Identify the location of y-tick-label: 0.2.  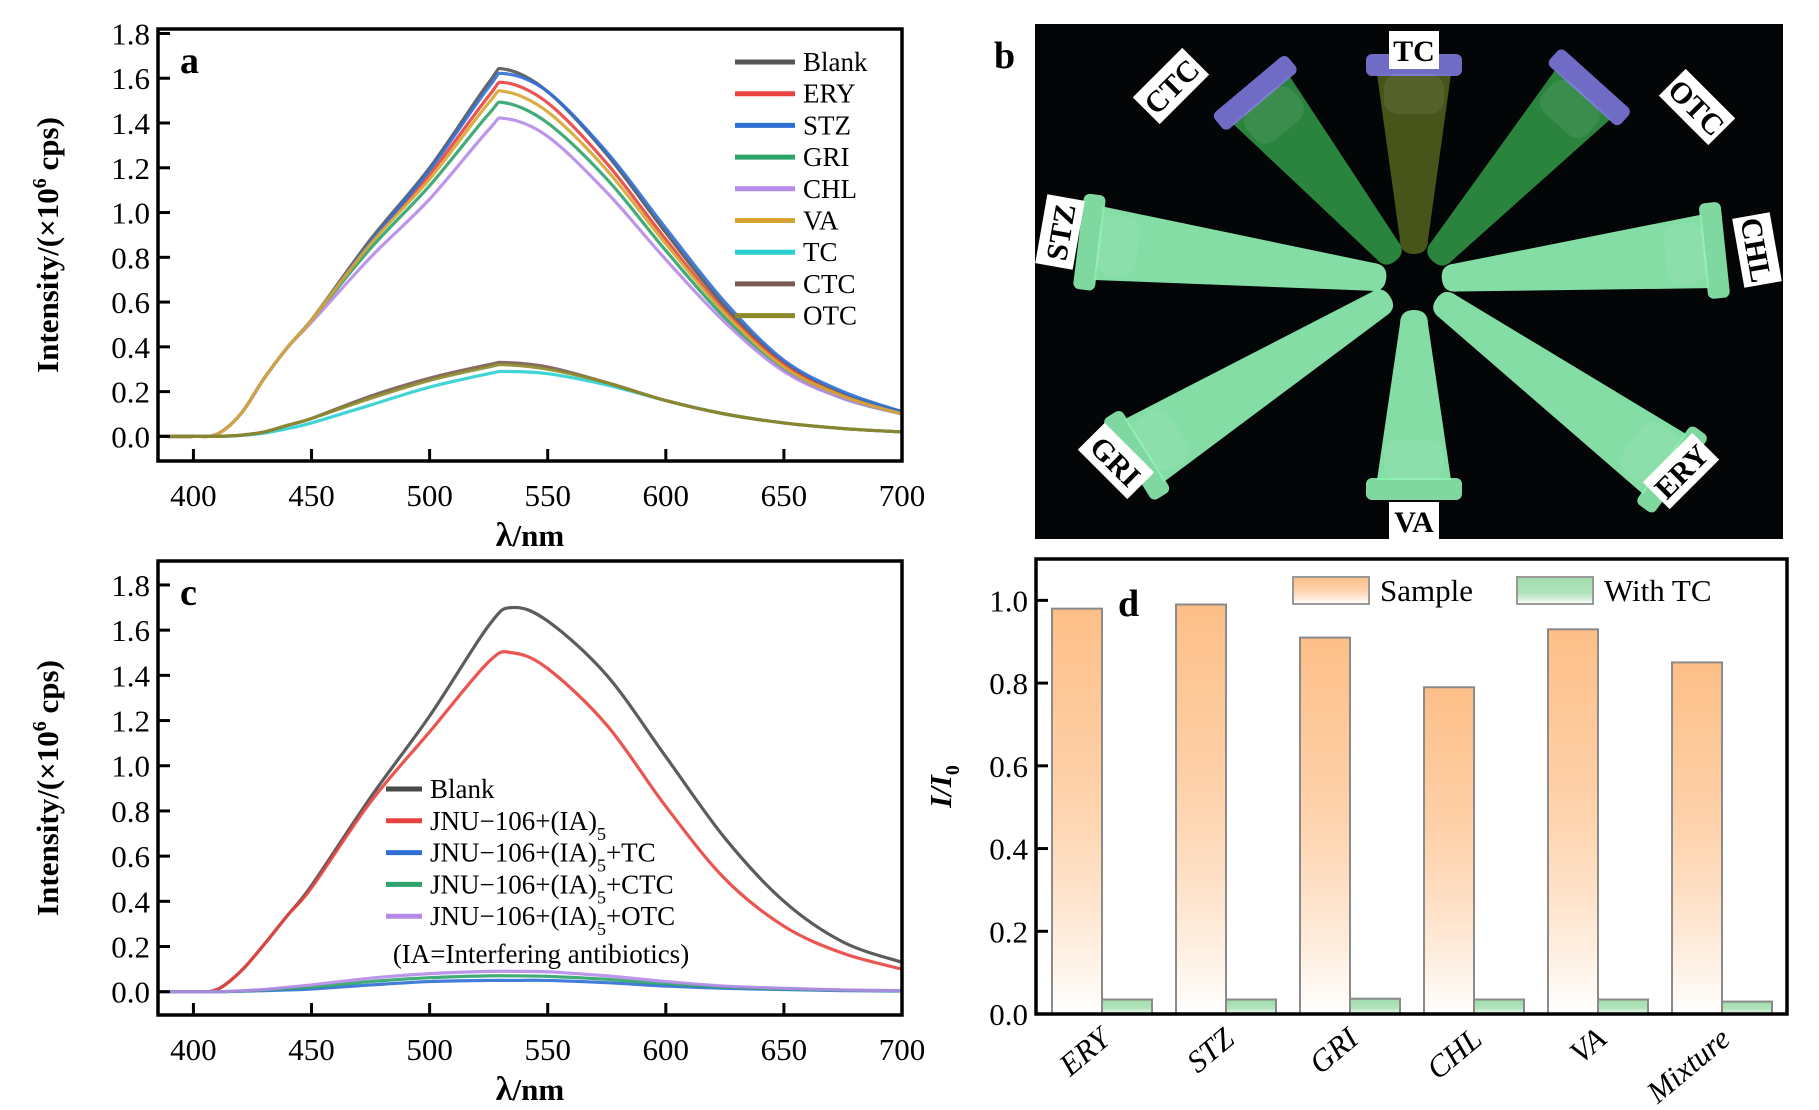
(130, 947).